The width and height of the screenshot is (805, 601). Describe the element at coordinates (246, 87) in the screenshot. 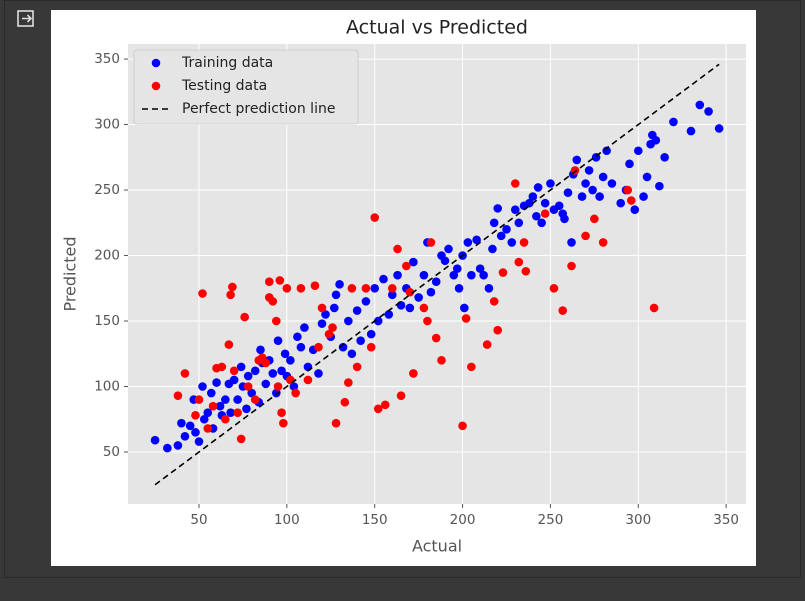

I see `legend-box` at that location.